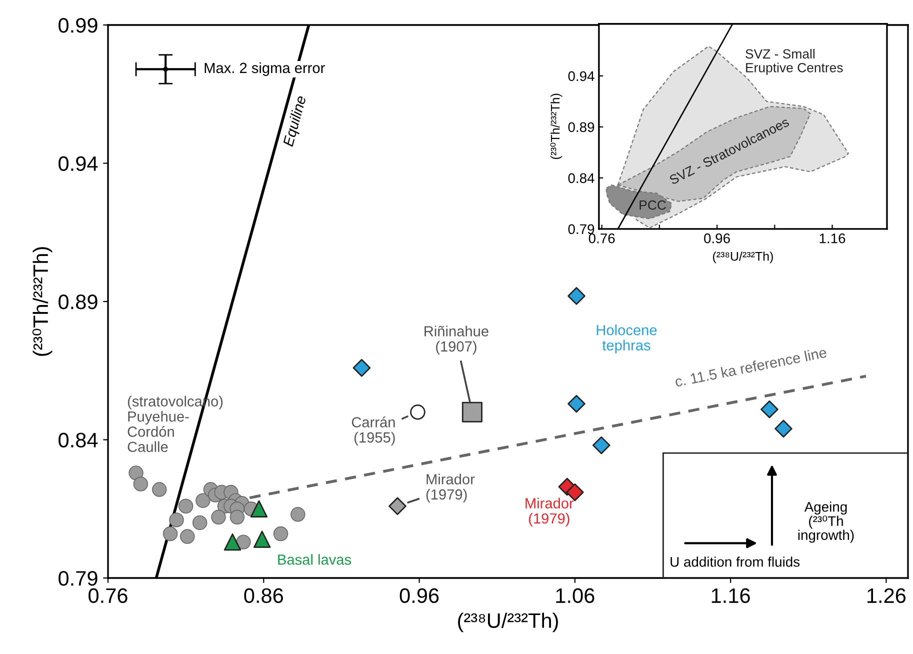 This screenshot has height=654, width=913. What do you see at coordinates (794, 61) in the screenshot?
I see `series-label: SVZ - Small Eruptive Centres` at bounding box center [794, 61].